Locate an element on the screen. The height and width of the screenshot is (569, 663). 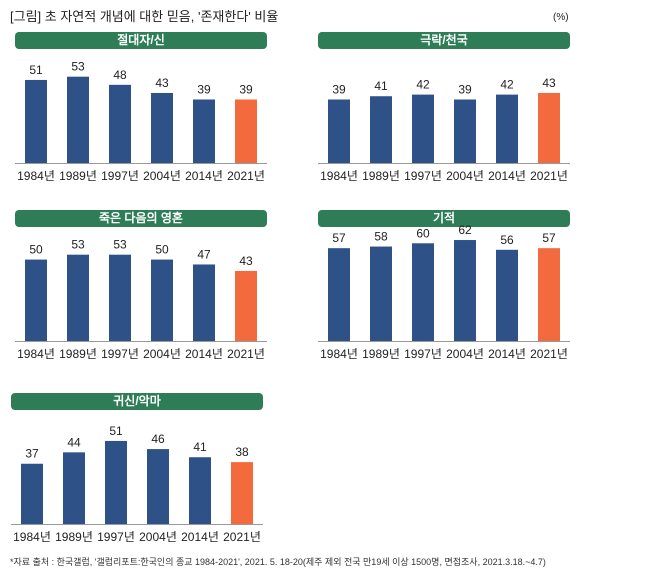
panel-header: 죽은 다음의 영혼 is located at coordinates (141, 218).